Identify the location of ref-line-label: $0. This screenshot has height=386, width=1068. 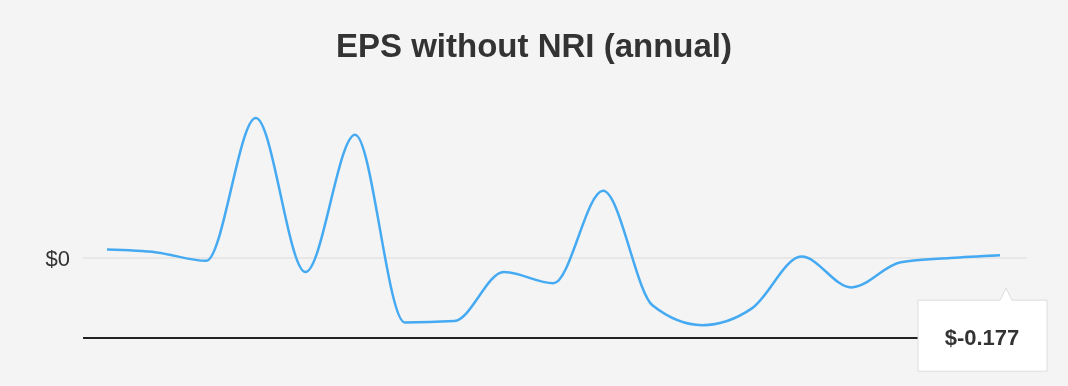
(57, 258).